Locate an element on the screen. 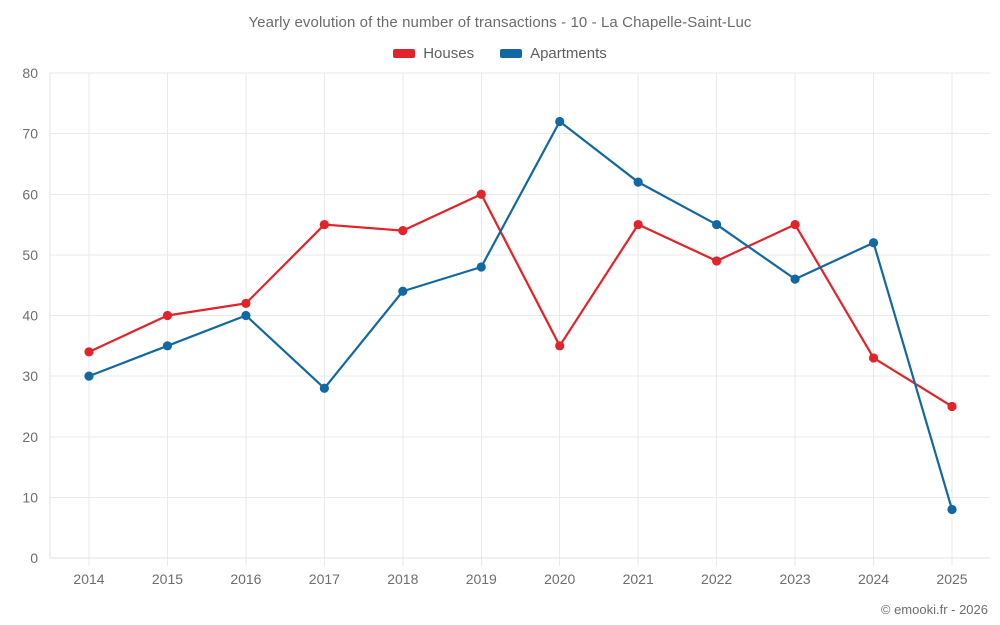 The width and height of the screenshot is (1000, 625). data-point: 2014 — Apartments: 30 is located at coordinates (89, 376).